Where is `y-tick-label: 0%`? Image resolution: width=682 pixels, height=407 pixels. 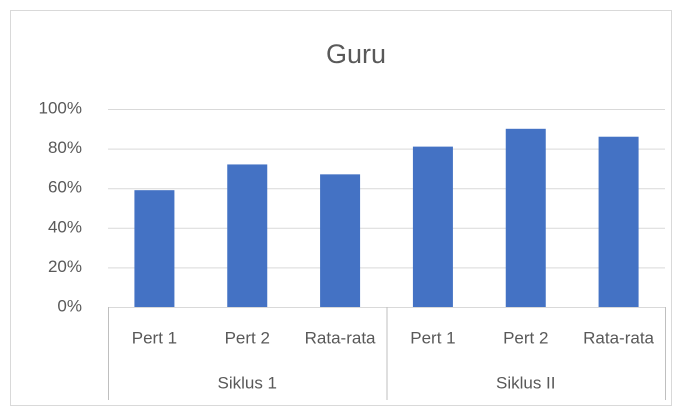 y-tick-label: 0% is located at coordinates (69, 305).